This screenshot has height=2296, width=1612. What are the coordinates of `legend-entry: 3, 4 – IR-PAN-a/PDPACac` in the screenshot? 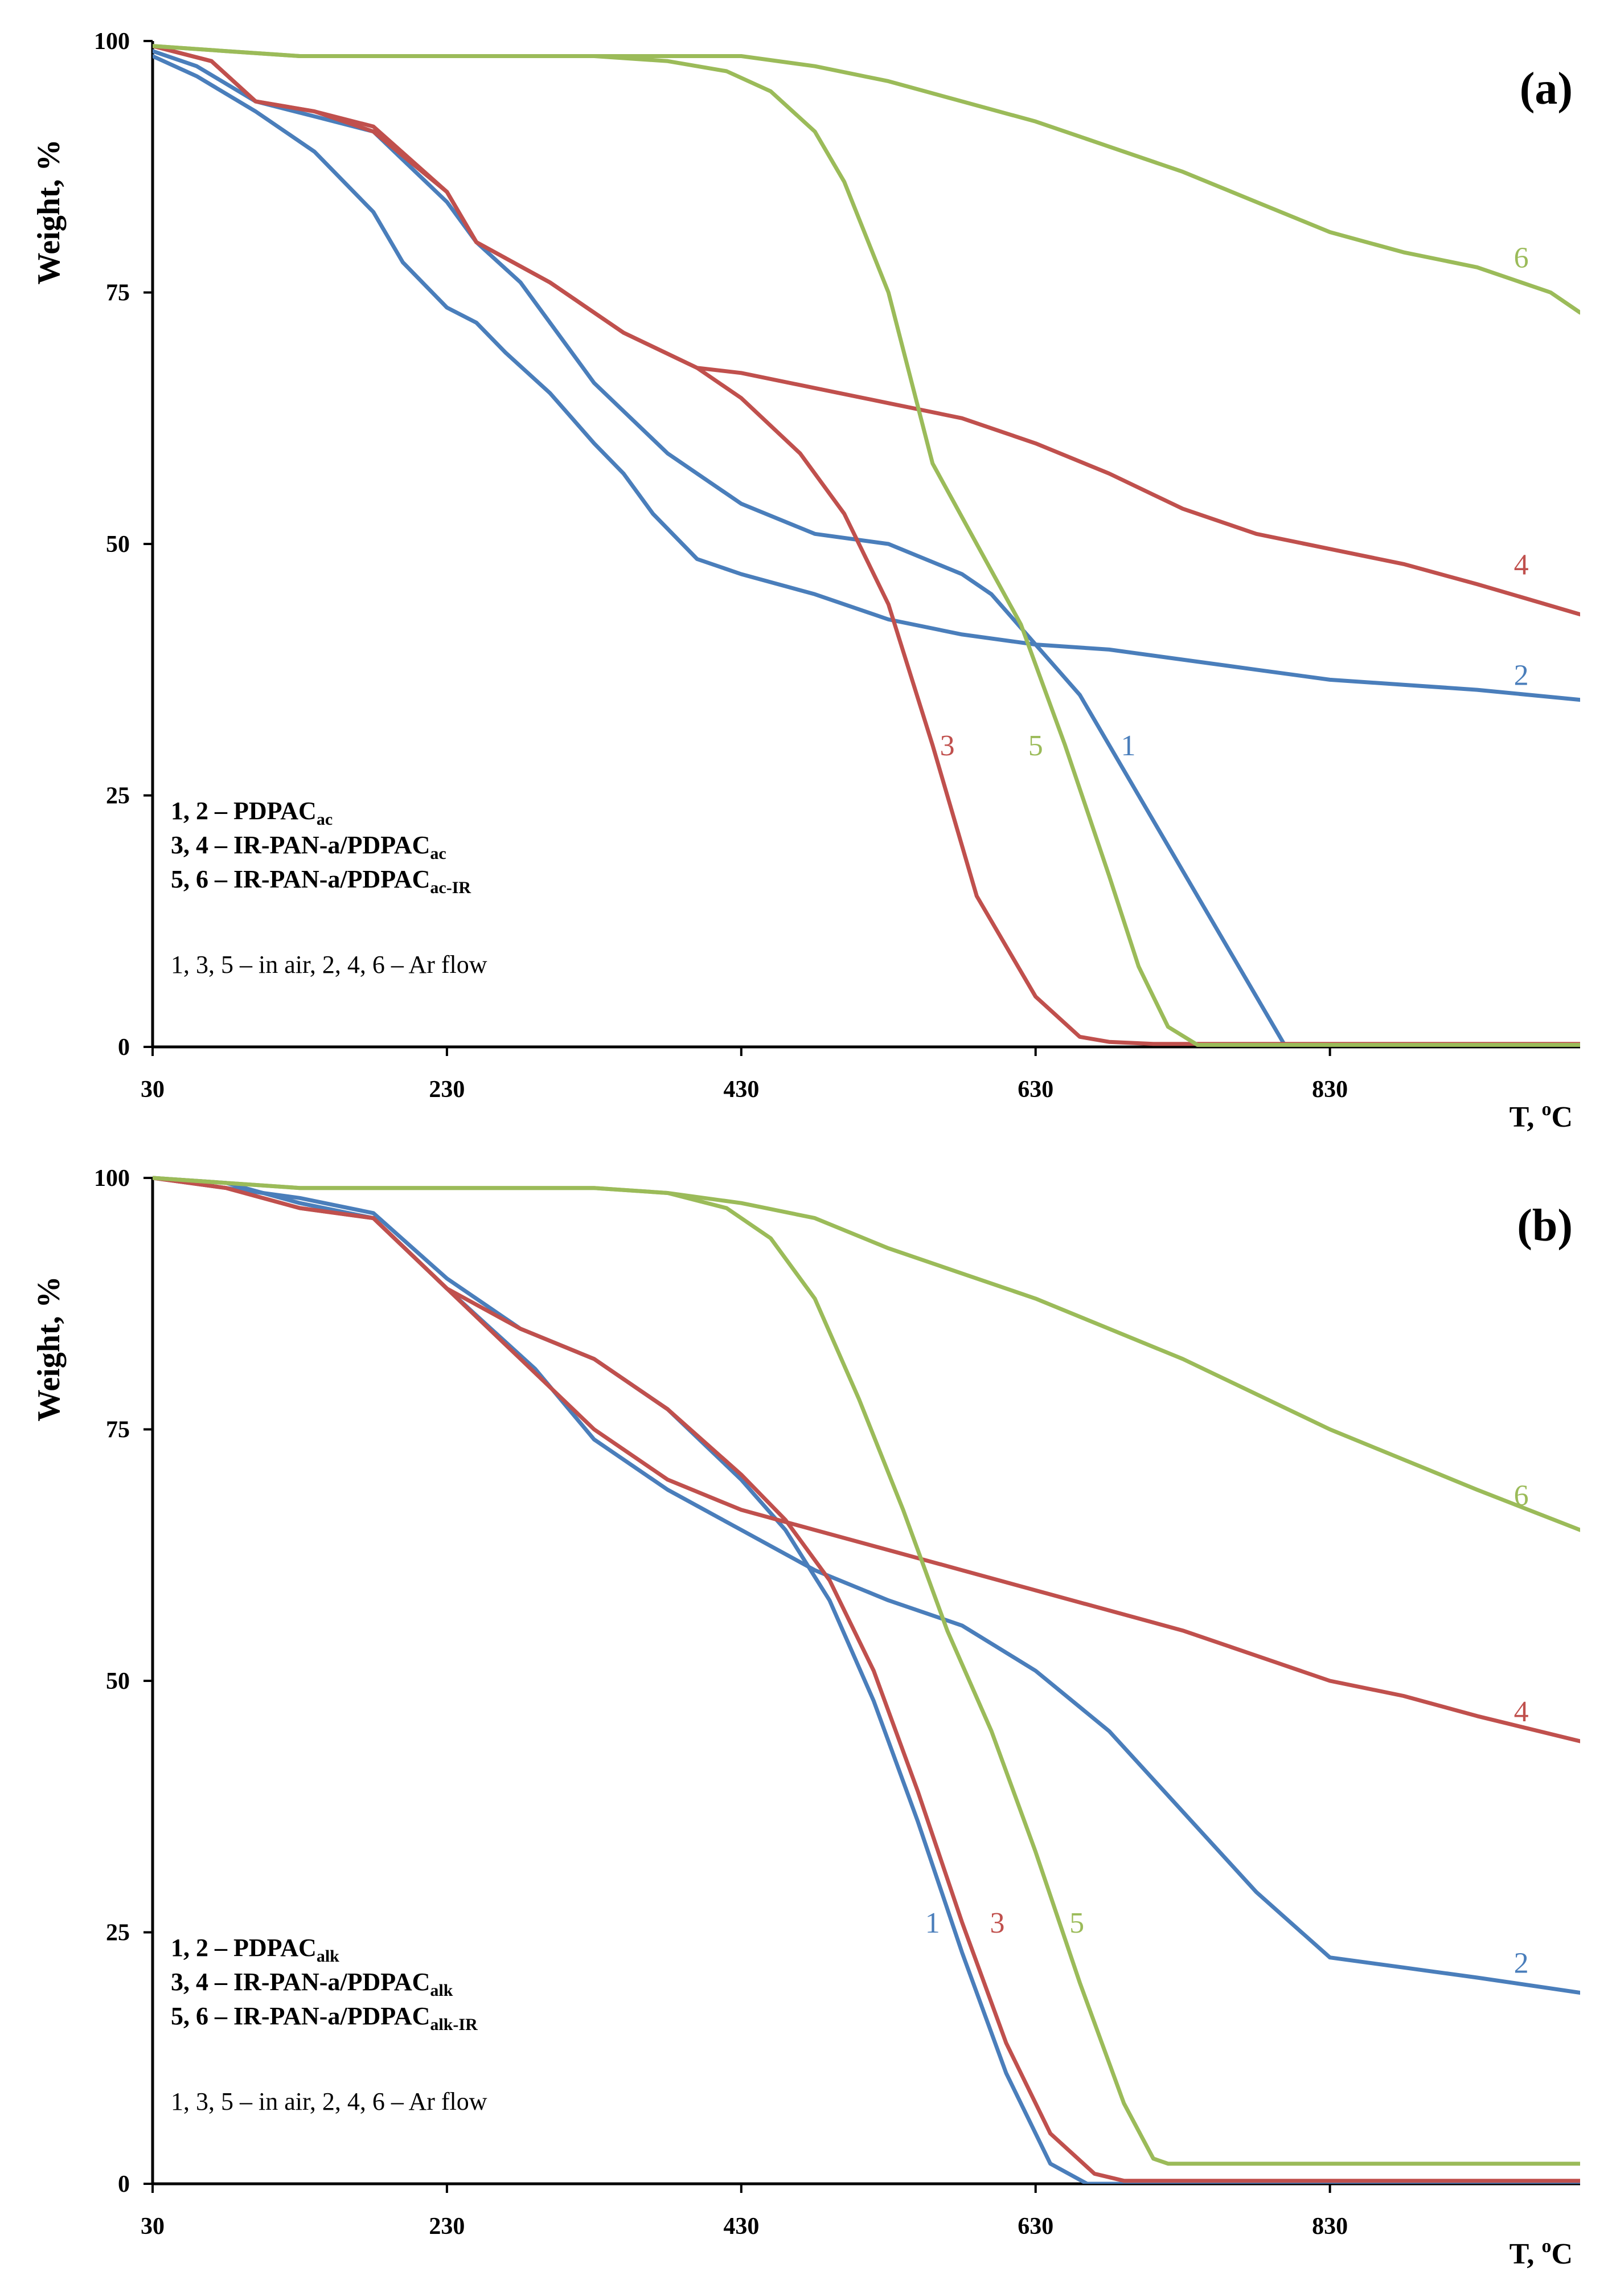 It's located at (308, 847).